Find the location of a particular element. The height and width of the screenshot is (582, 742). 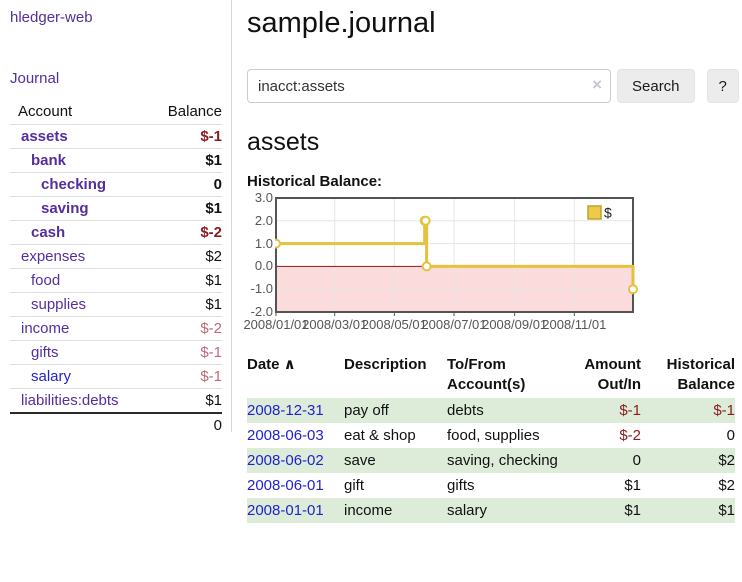

search-button: Search is located at coordinates (656, 86).